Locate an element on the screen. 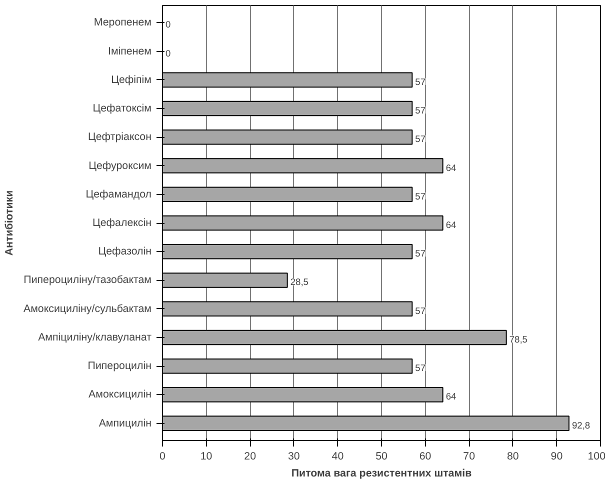  data-label: 28,5 is located at coordinates (299, 282).